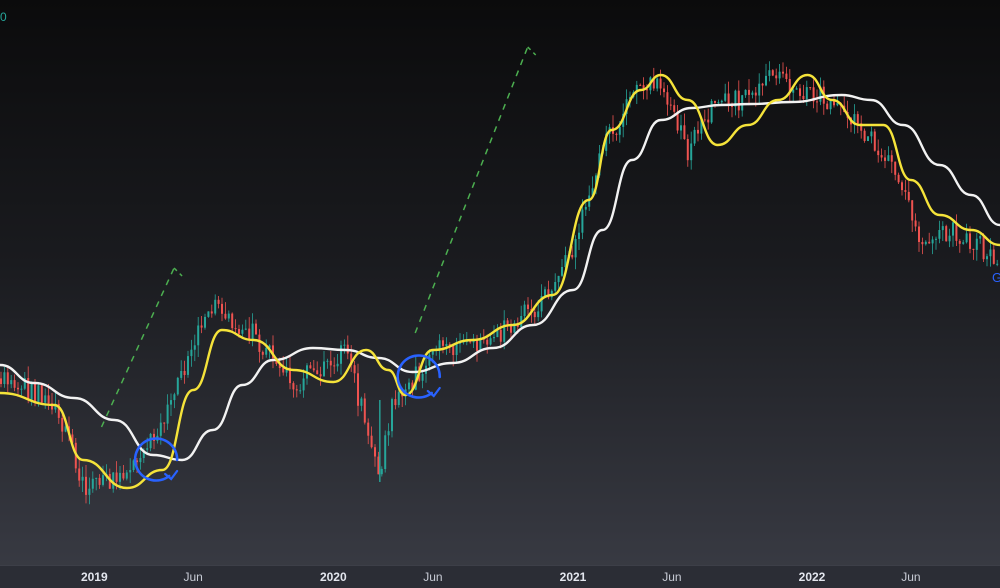 The height and width of the screenshot is (588, 1000). Describe the element at coordinates (812, 577) in the screenshot. I see `x-tick-label: 2022` at that location.